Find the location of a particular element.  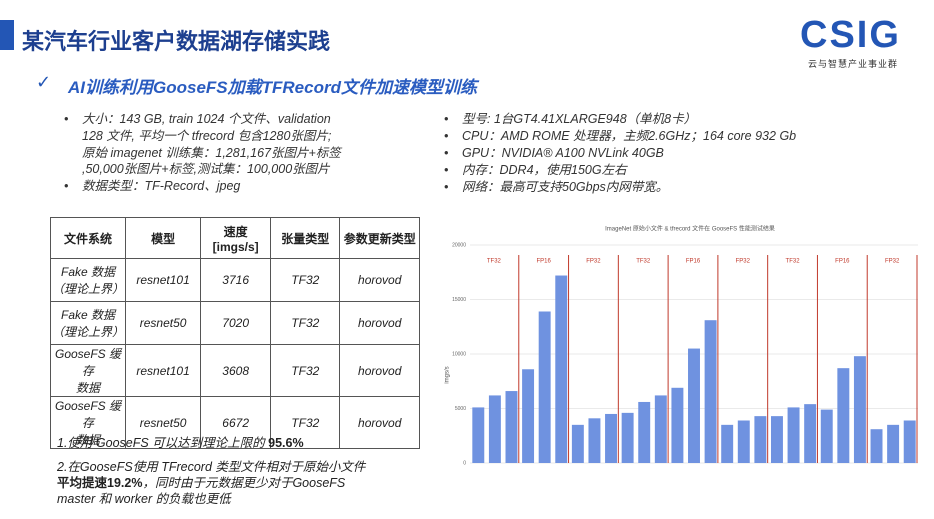

precision-label: TF32 is located at coordinates (643, 262).